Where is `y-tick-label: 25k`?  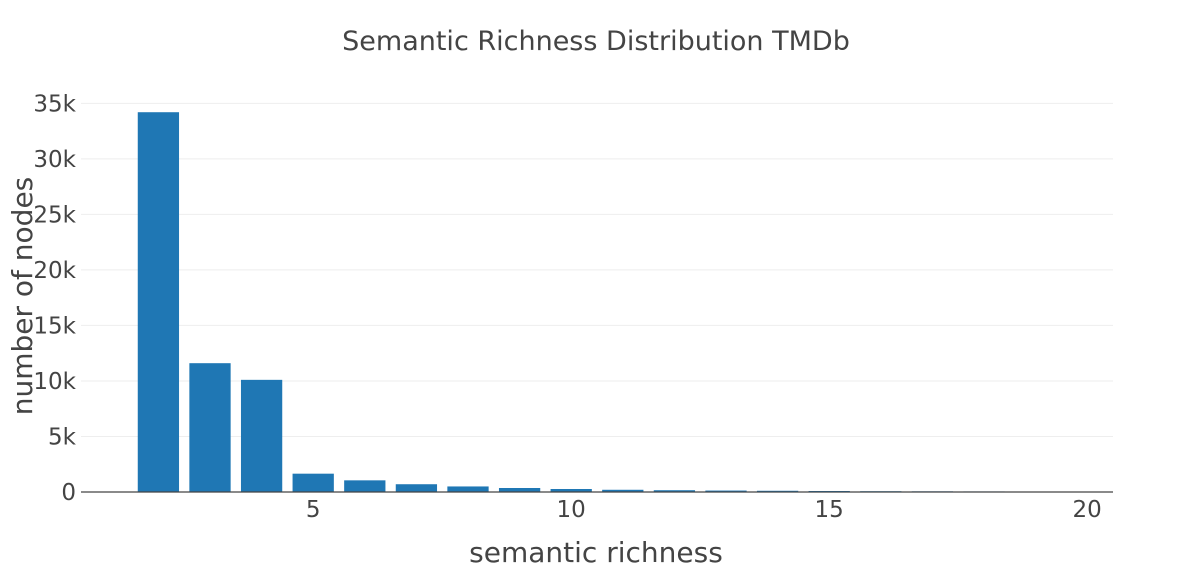 y-tick-label: 25k is located at coordinates (54, 215).